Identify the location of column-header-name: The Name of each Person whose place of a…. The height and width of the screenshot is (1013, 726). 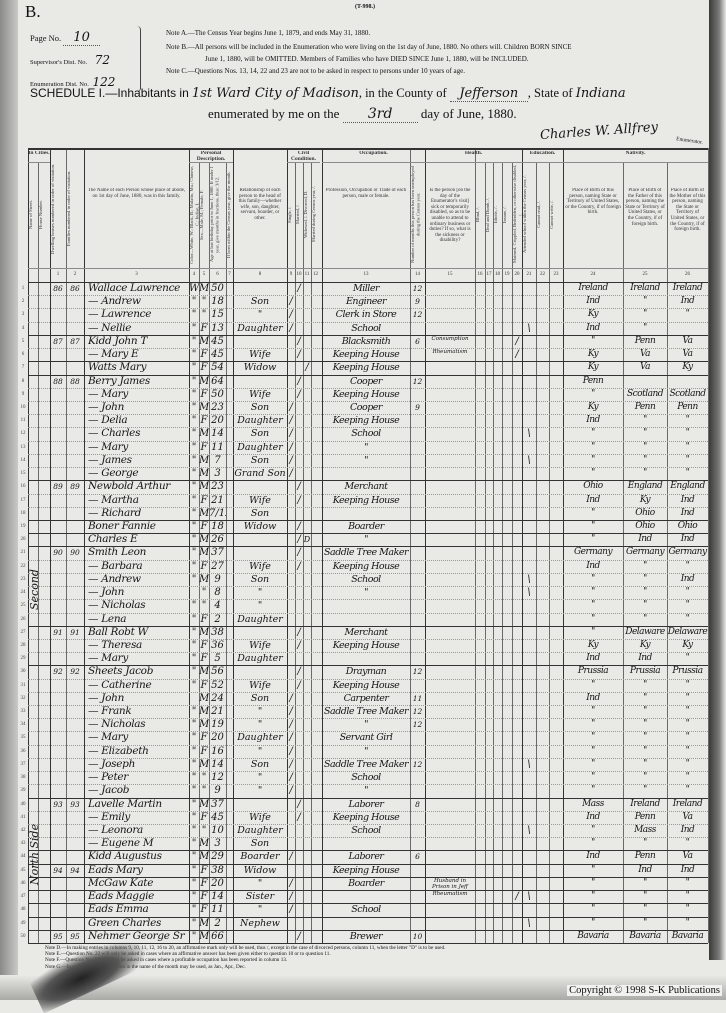
(136, 193).